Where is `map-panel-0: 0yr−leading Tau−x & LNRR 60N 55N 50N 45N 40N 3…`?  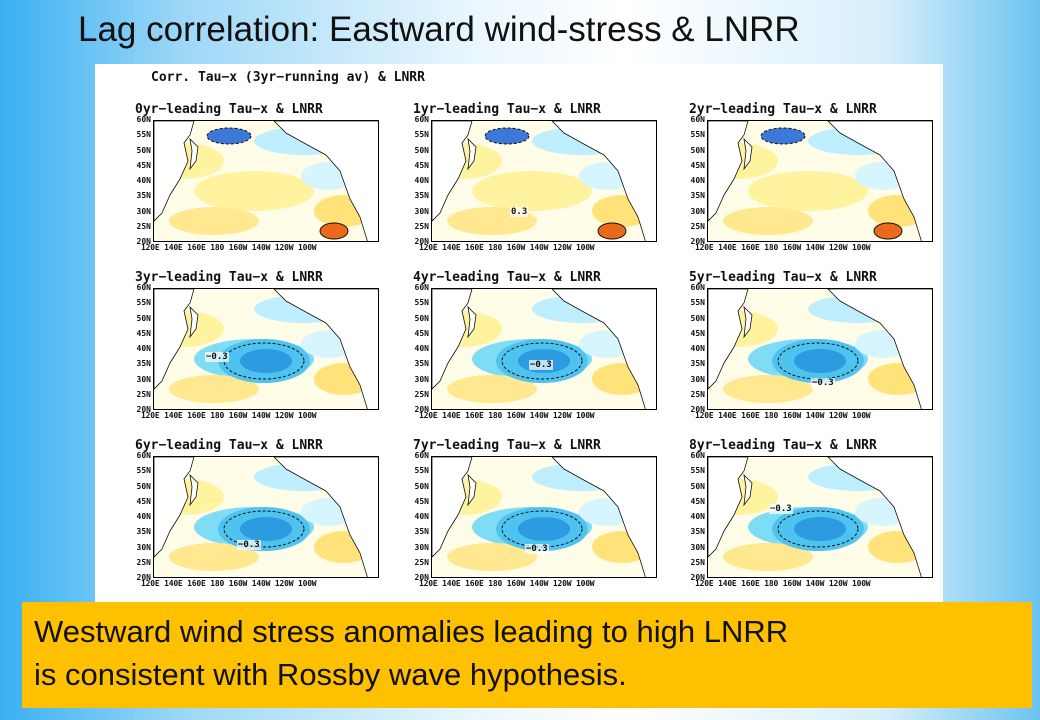 map-panel-0: 0yr−leading Tau−x & LNRR 60N 55N 50N 45N 40N 3… is located at coordinates (251, 180).